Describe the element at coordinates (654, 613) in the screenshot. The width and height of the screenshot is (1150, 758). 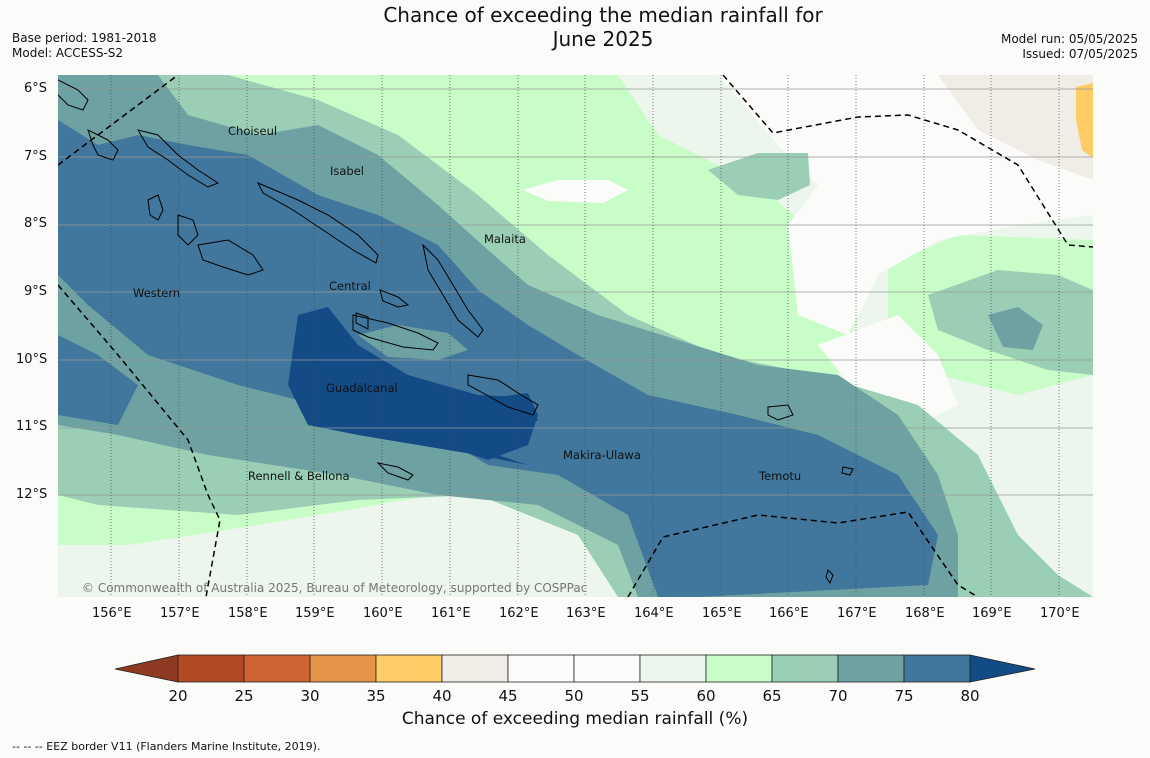
I see `lon-label-164e: 164°E` at that location.